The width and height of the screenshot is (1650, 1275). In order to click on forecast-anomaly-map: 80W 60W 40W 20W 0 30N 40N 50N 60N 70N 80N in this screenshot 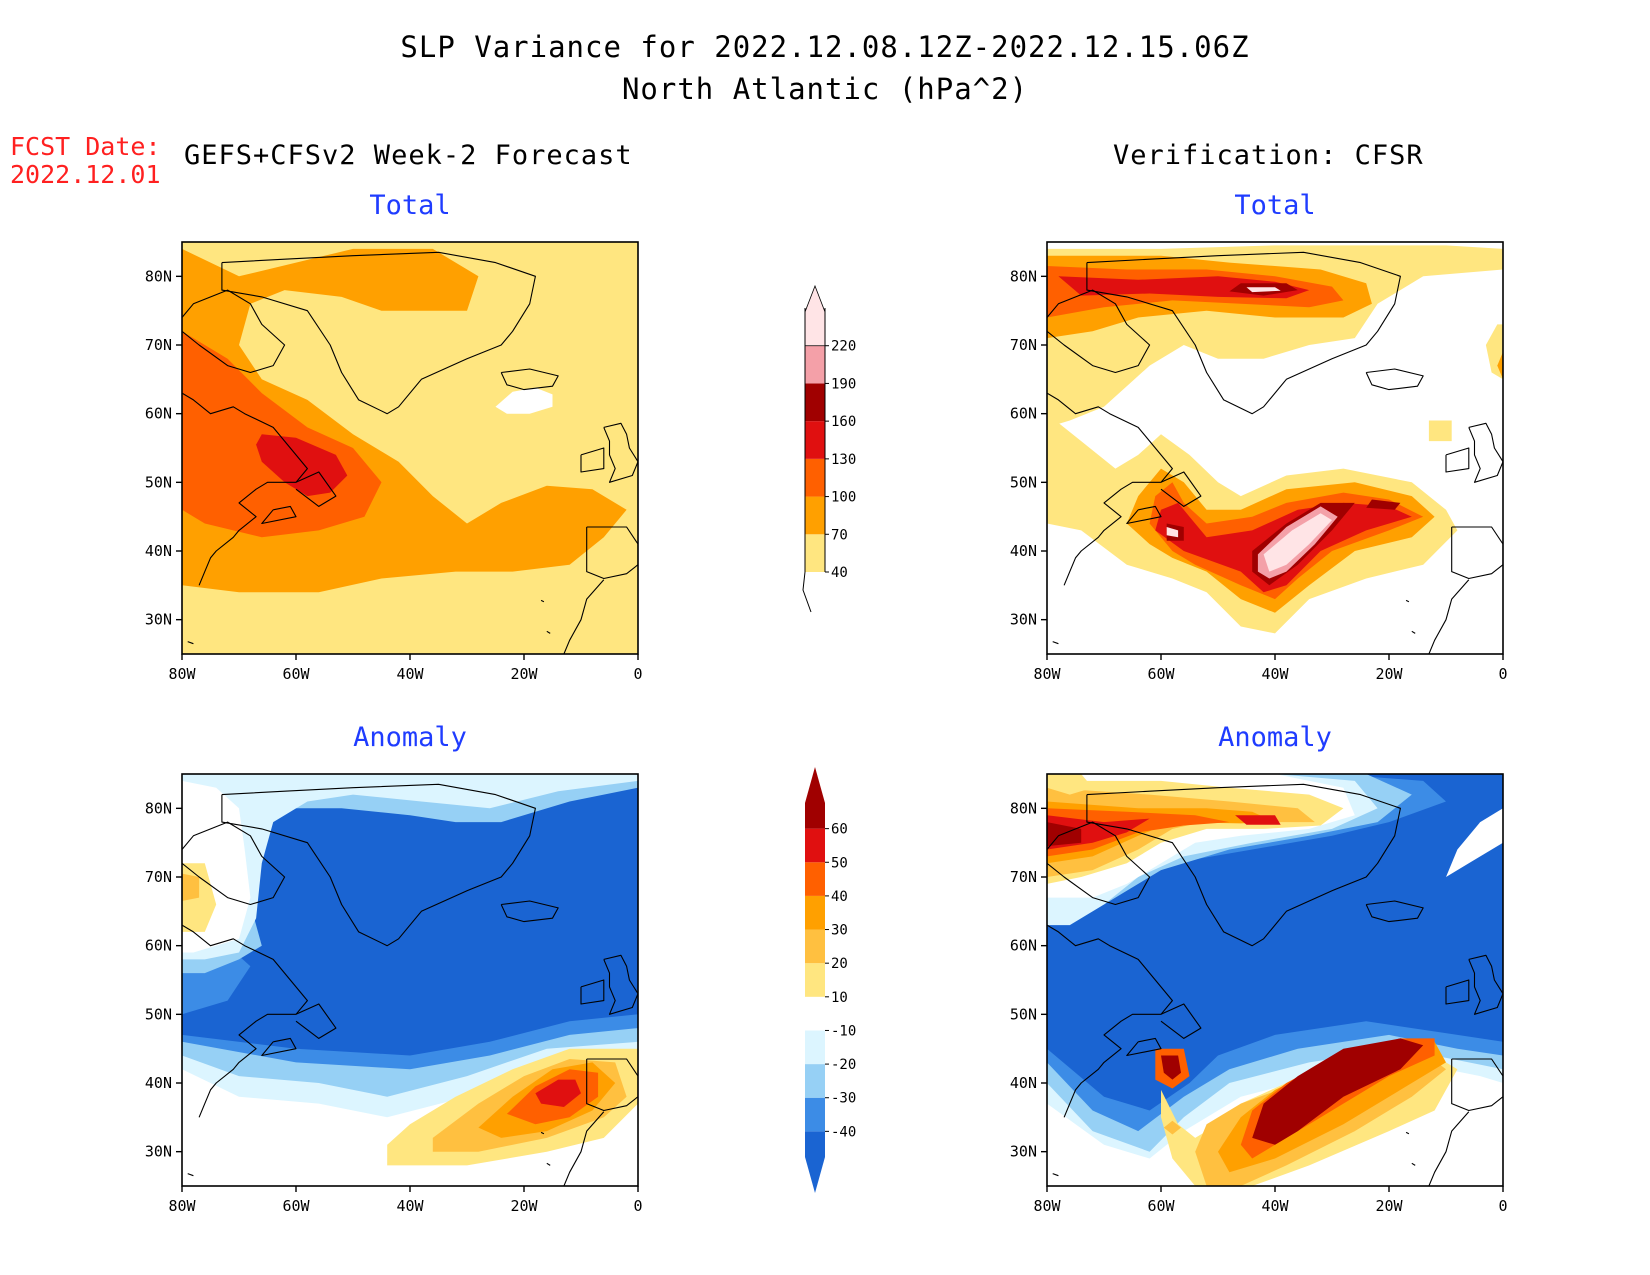, I will do `click(394, 994)`.